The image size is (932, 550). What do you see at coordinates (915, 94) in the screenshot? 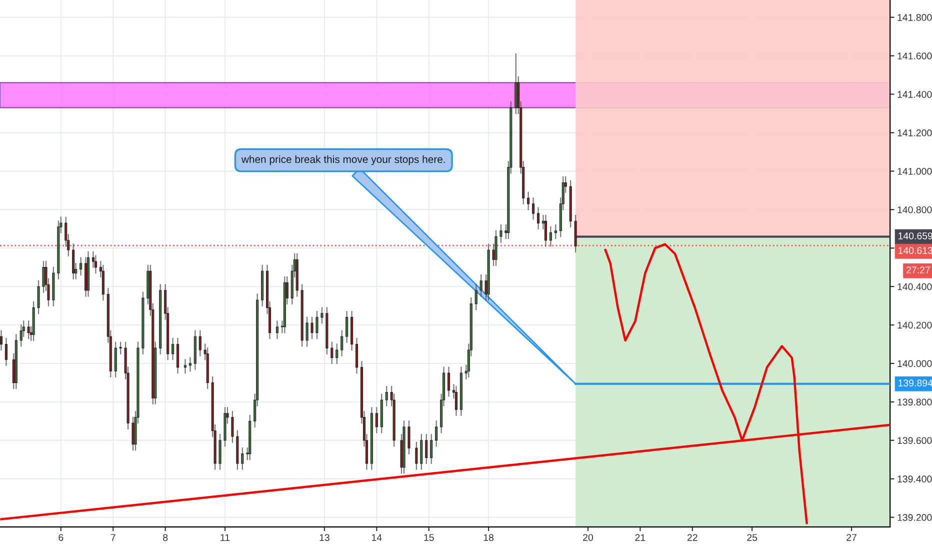
I see `y-tick-label: 141.400` at bounding box center [915, 94].